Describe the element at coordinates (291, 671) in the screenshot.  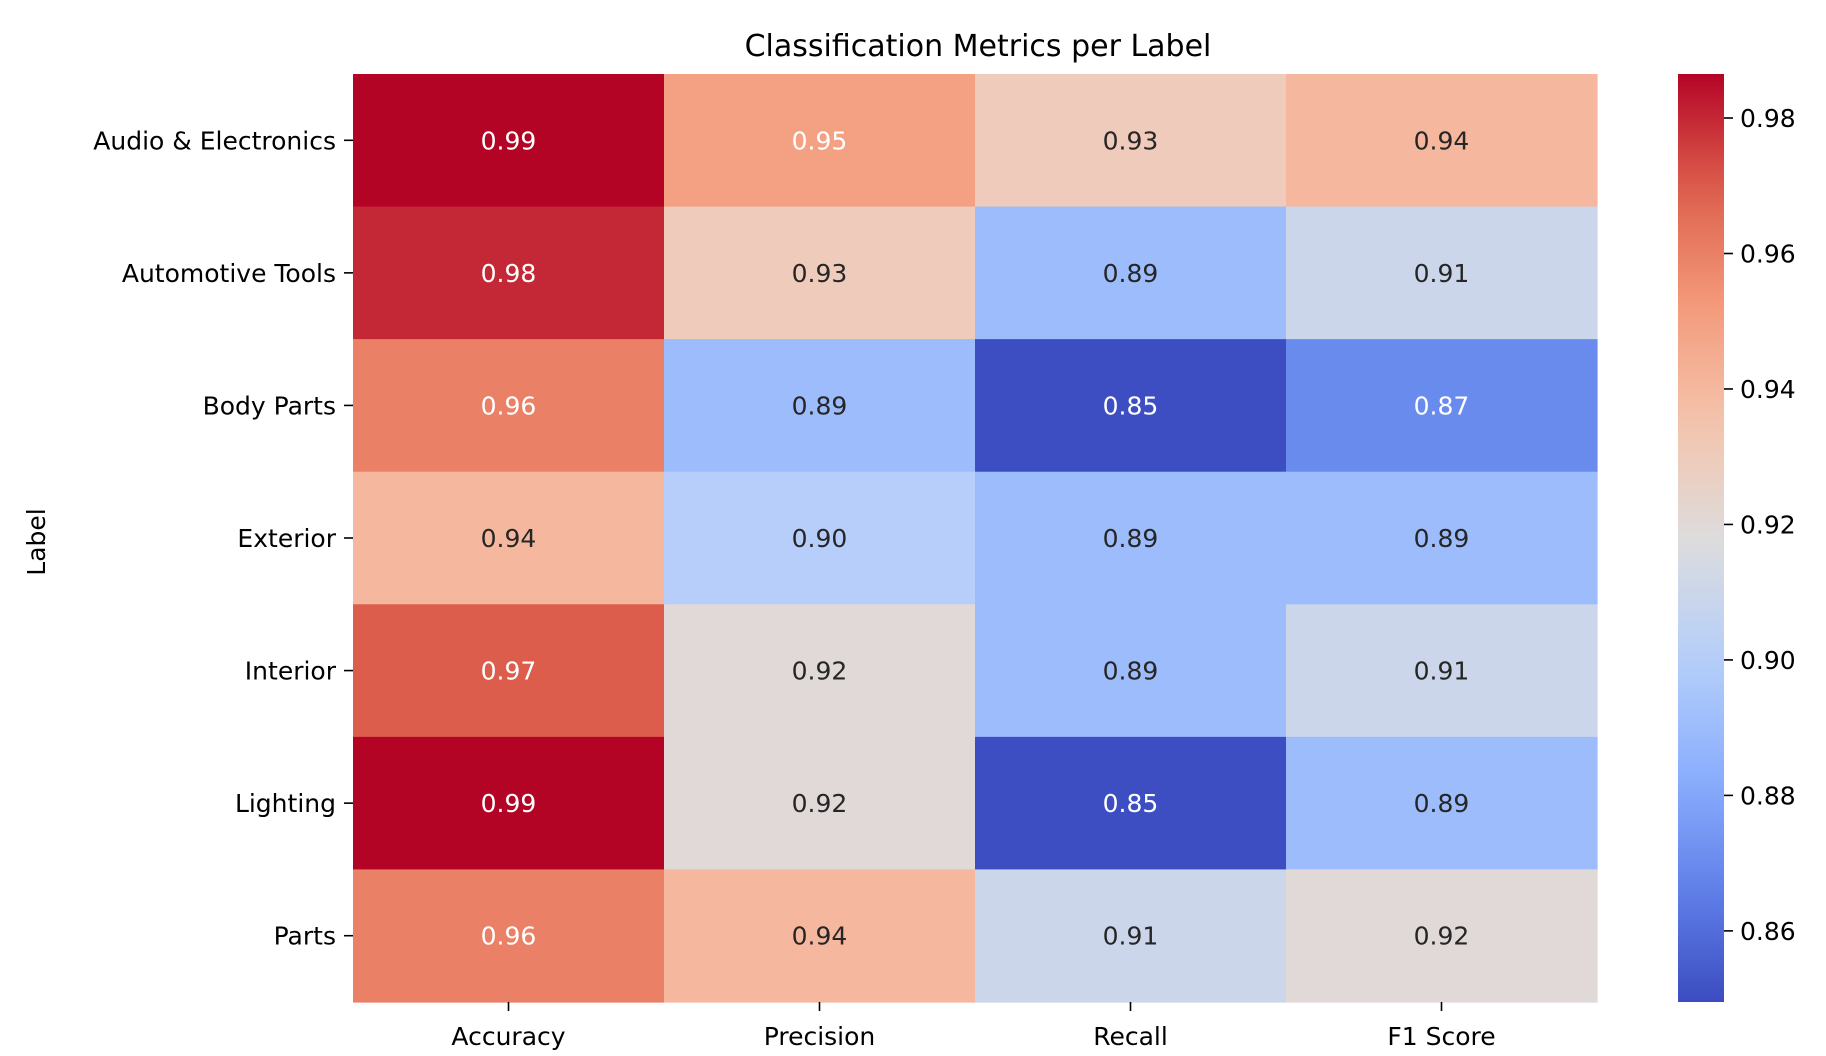
I see `row-label: Interior` at that location.